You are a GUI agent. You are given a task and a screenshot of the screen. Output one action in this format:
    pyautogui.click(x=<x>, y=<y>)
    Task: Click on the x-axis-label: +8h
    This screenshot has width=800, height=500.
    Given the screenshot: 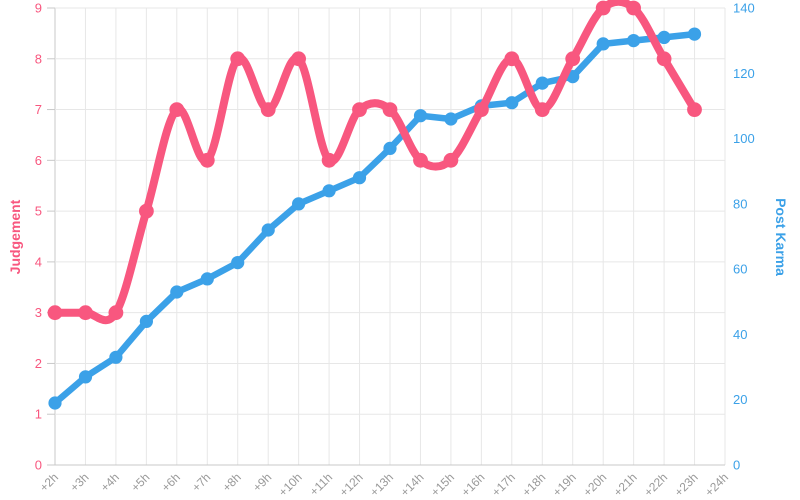 What is the action you would take?
    pyautogui.click(x=232, y=482)
    